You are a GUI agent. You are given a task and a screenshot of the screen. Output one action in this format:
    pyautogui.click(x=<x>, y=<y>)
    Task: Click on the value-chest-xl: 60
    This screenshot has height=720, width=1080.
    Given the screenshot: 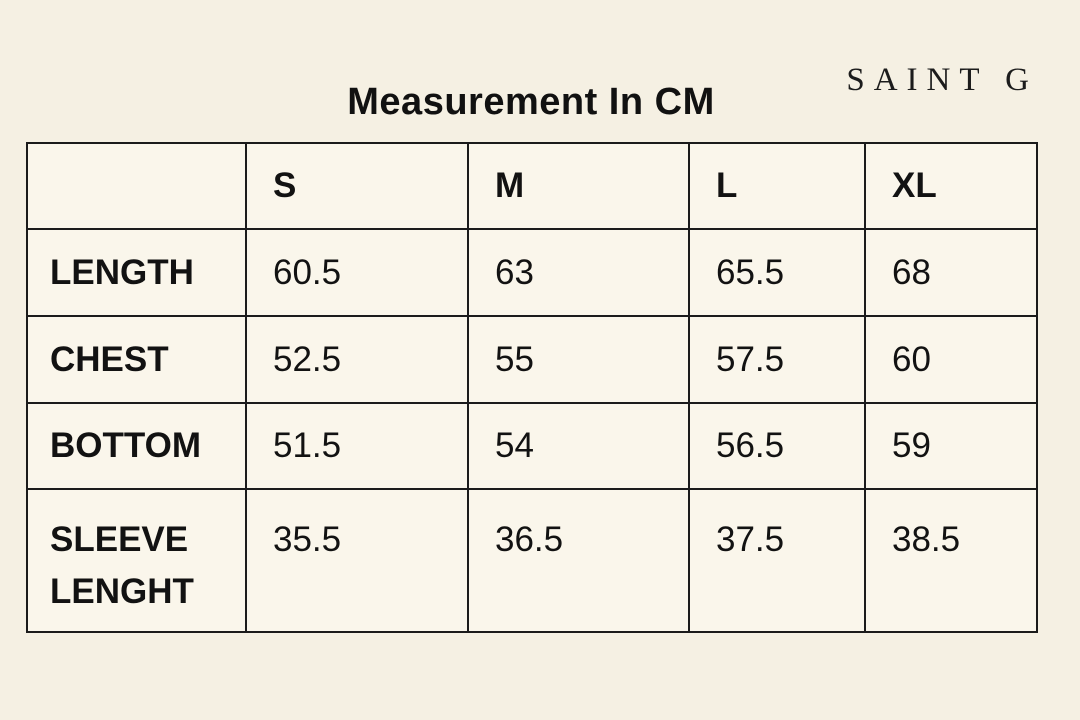 What is the action you would take?
    pyautogui.click(x=951, y=359)
    